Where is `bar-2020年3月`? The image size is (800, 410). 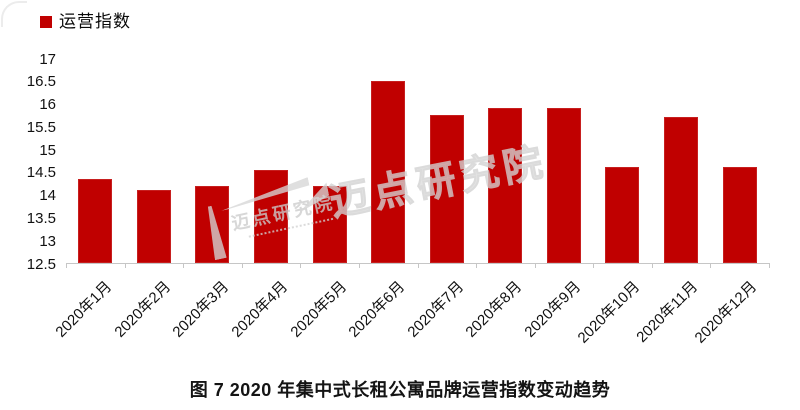
bar-2020年3月 is located at coordinates (212, 224).